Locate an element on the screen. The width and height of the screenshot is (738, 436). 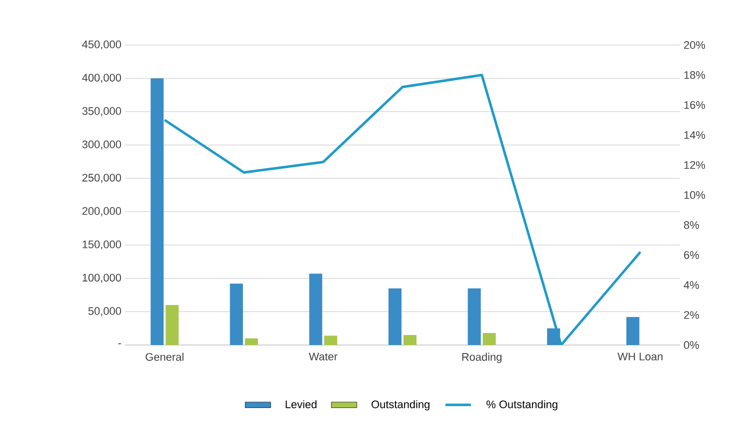
y2-tick-label: 2% is located at coordinates (691, 315).